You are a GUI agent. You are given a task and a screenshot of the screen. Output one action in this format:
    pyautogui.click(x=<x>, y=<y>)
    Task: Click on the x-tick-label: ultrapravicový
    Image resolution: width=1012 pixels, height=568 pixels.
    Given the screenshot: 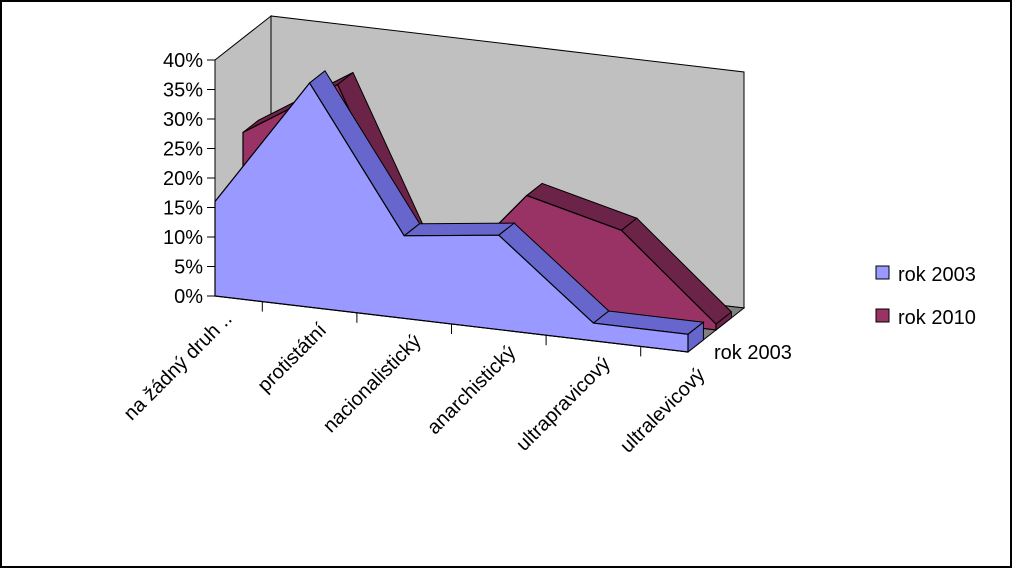 What is the action you would take?
    pyautogui.click(x=563, y=404)
    